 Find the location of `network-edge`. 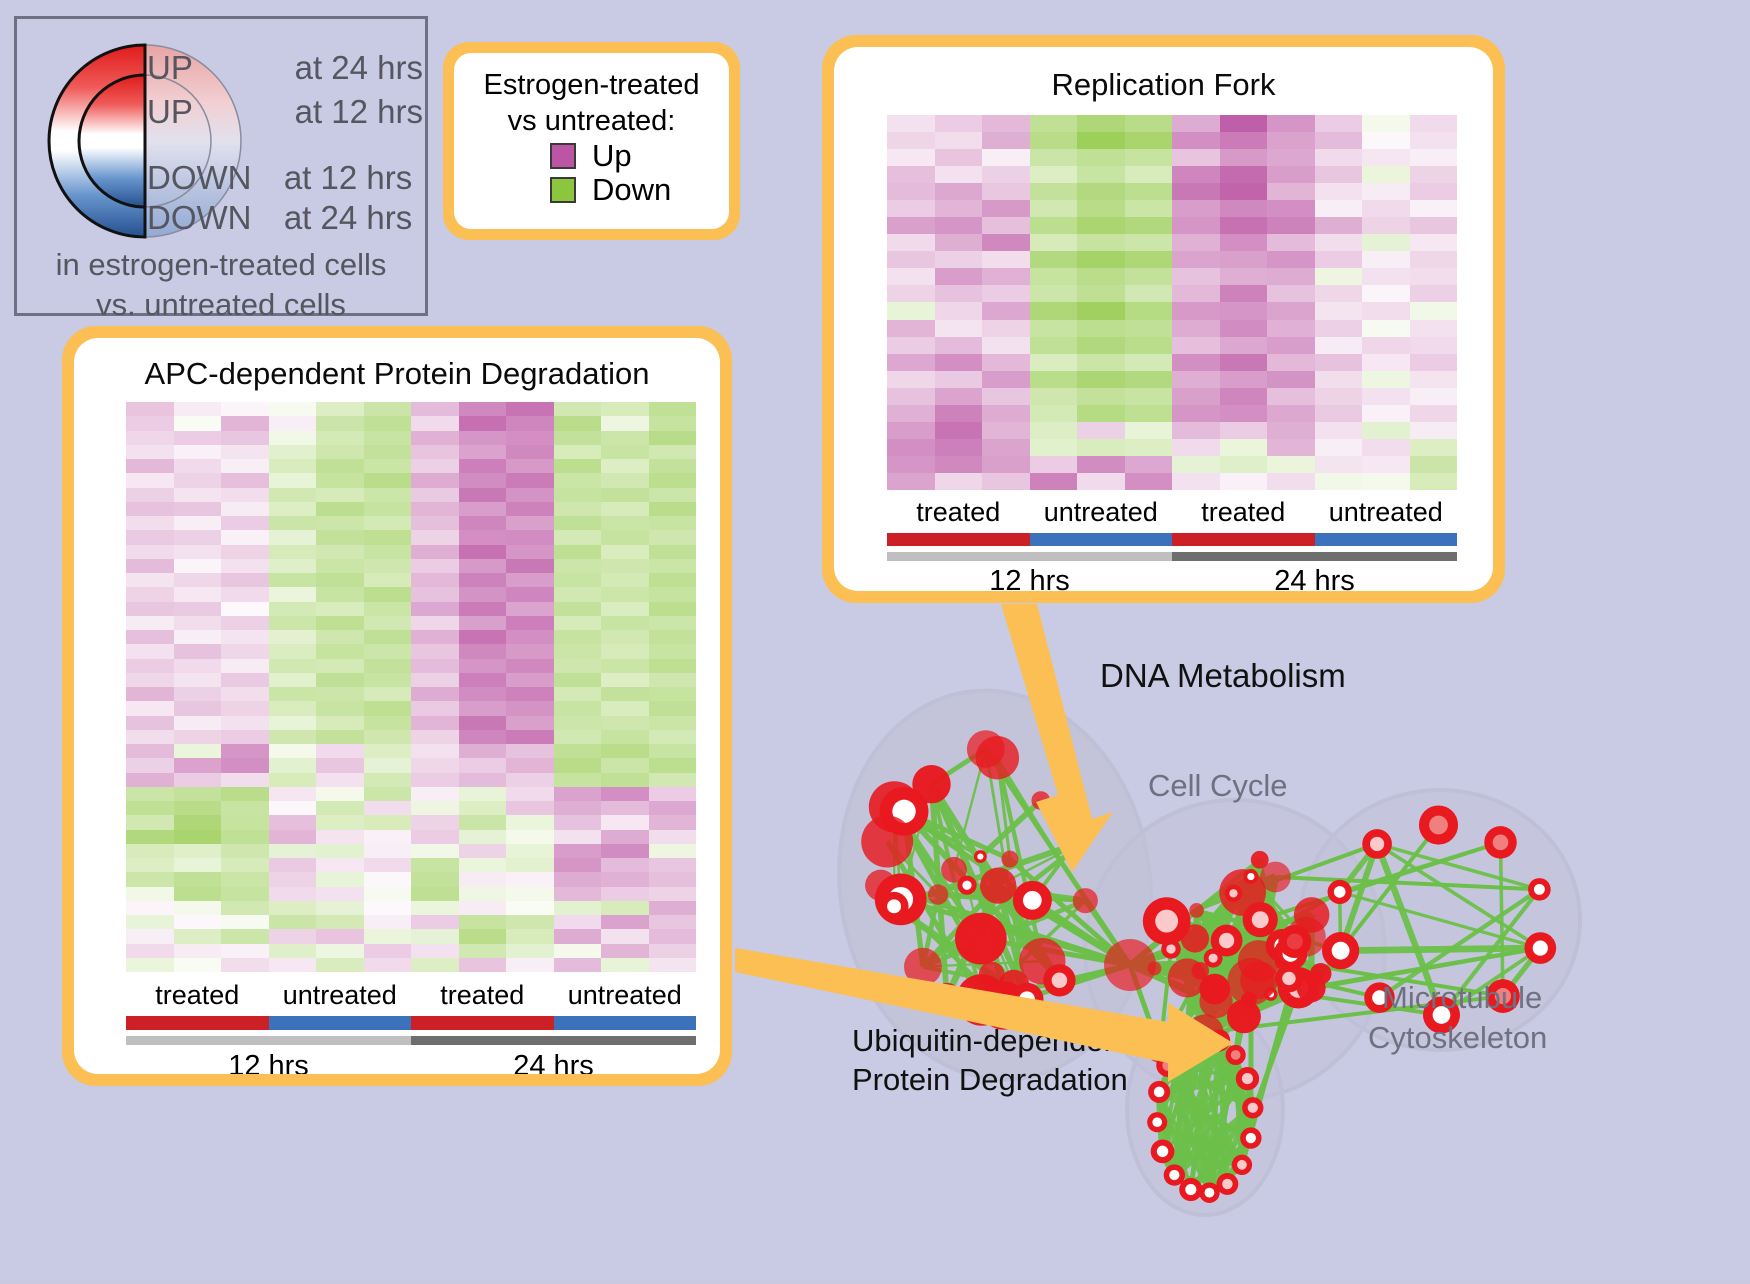

network-edge is located at coordinates (1502, 919).